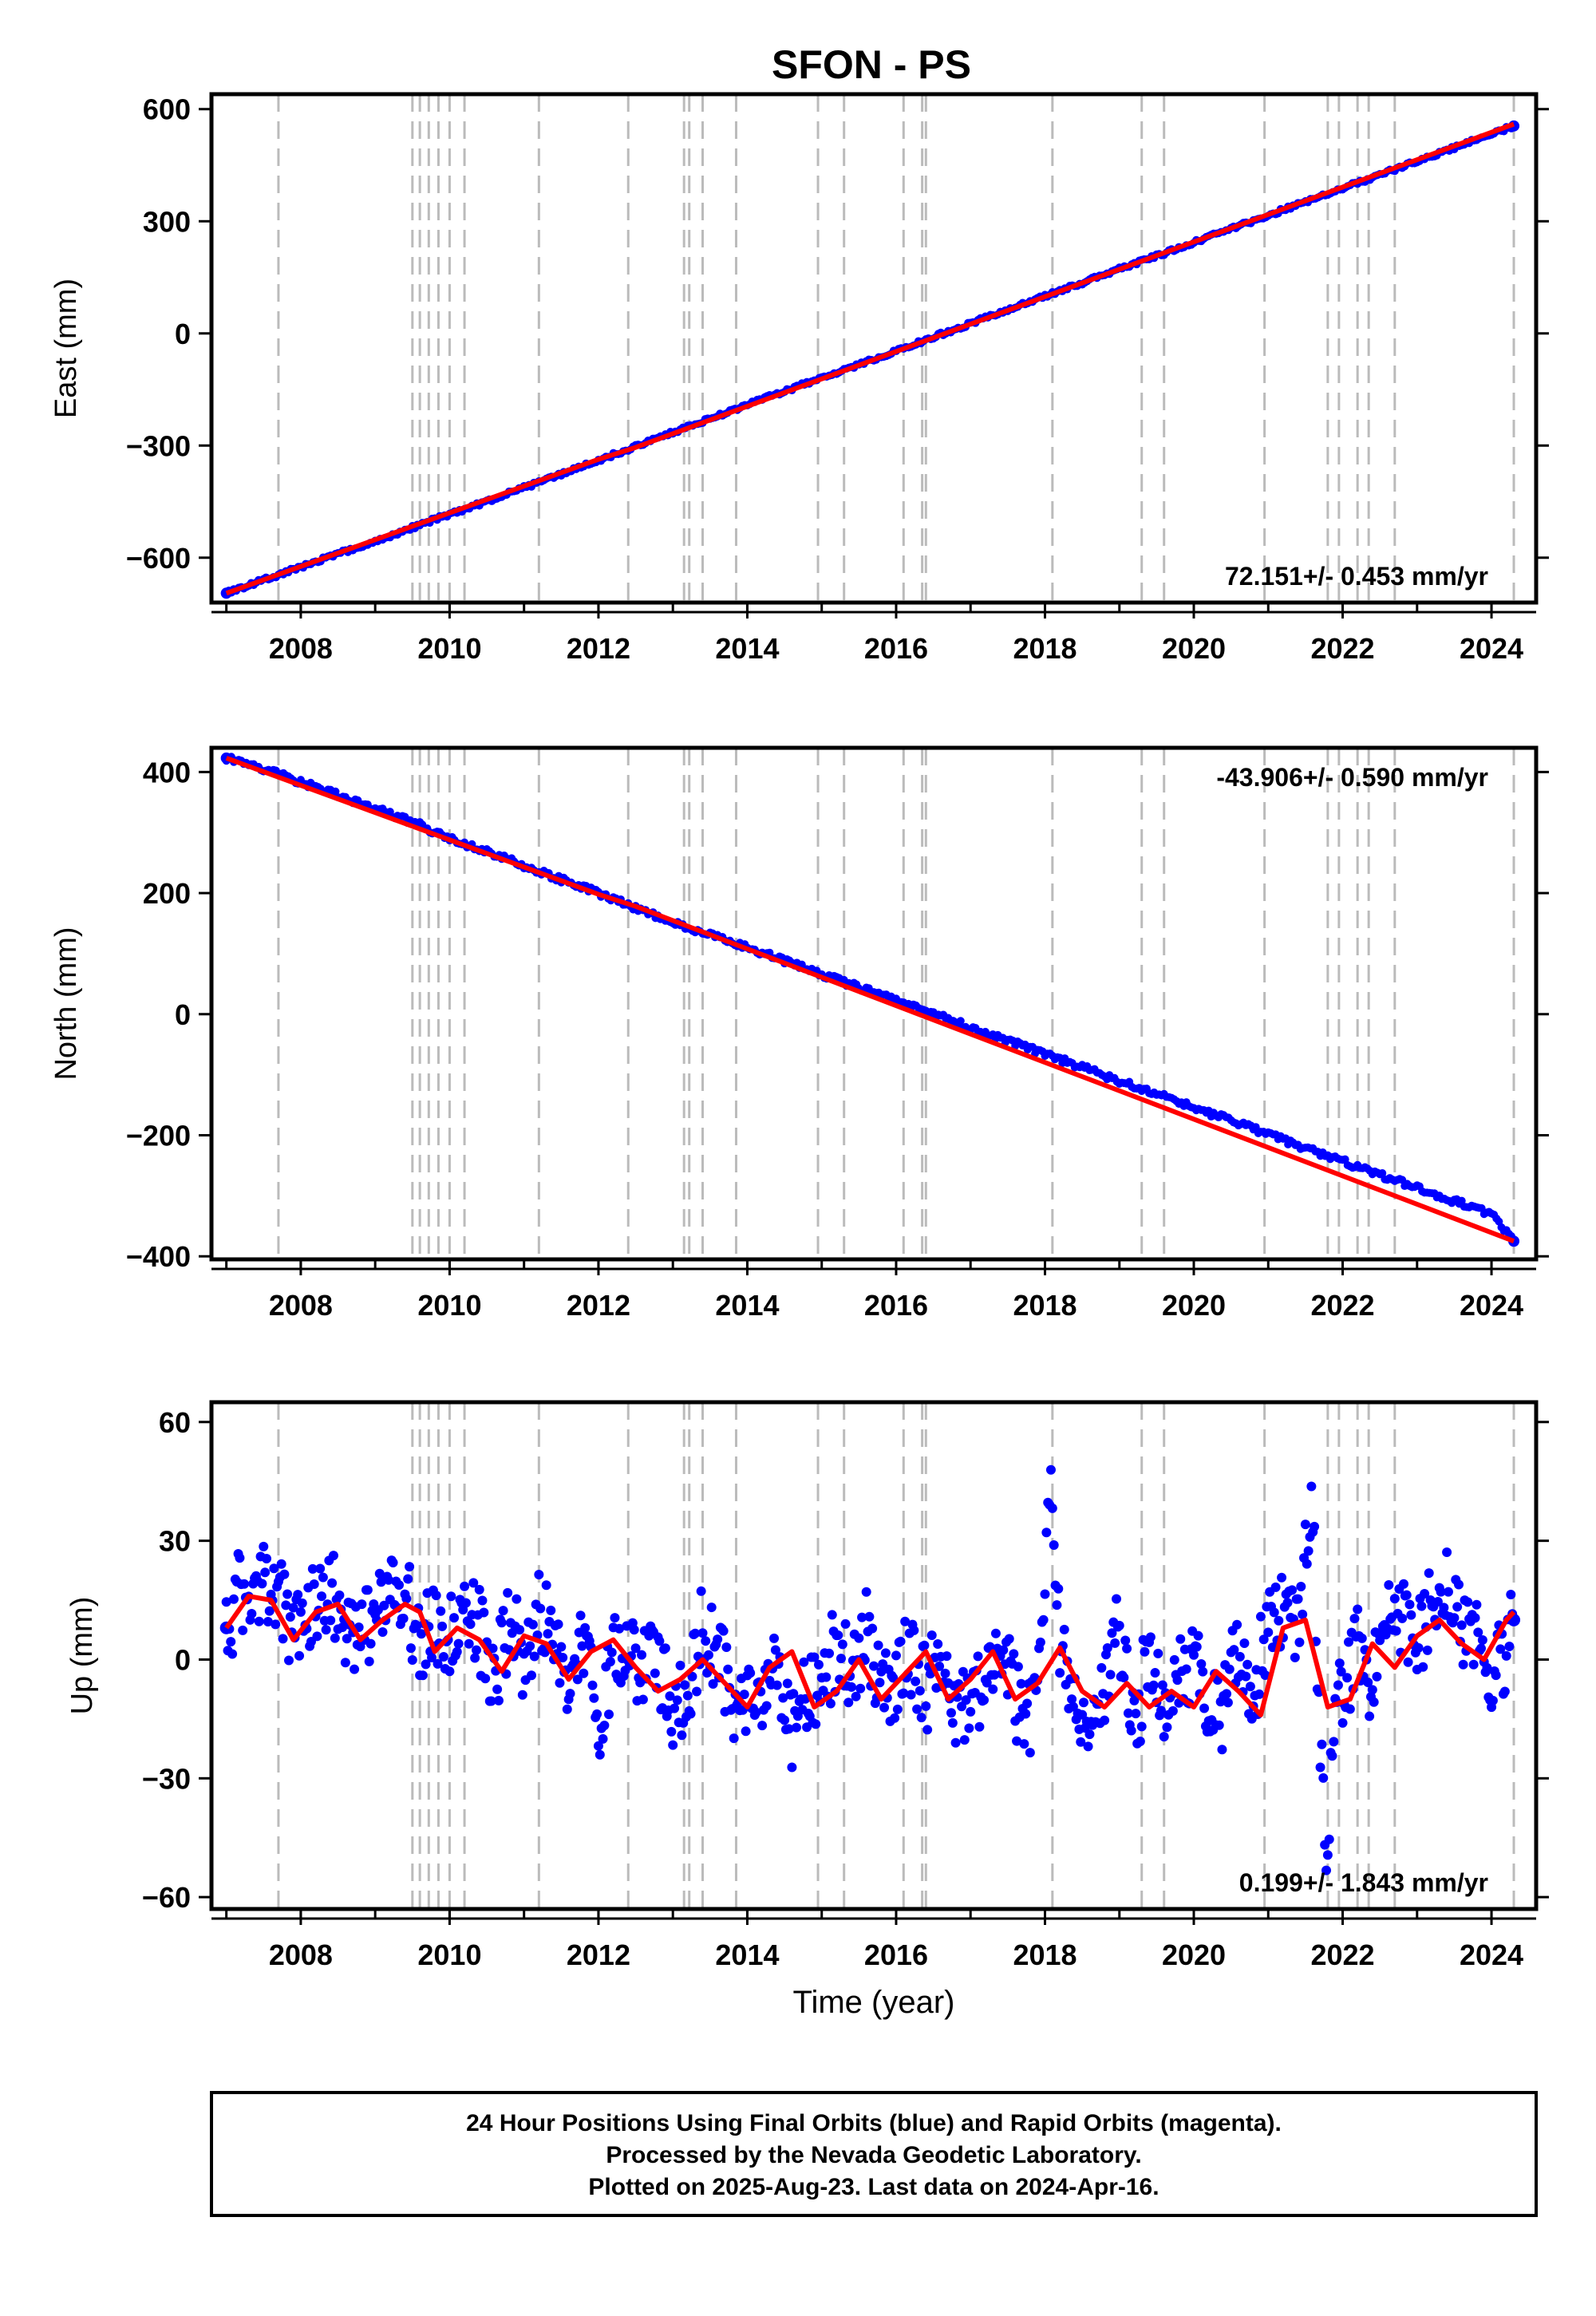  What do you see at coordinates (175, 1422) in the screenshot?
I see `y-tick-label: 60` at bounding box center [175, 1422].